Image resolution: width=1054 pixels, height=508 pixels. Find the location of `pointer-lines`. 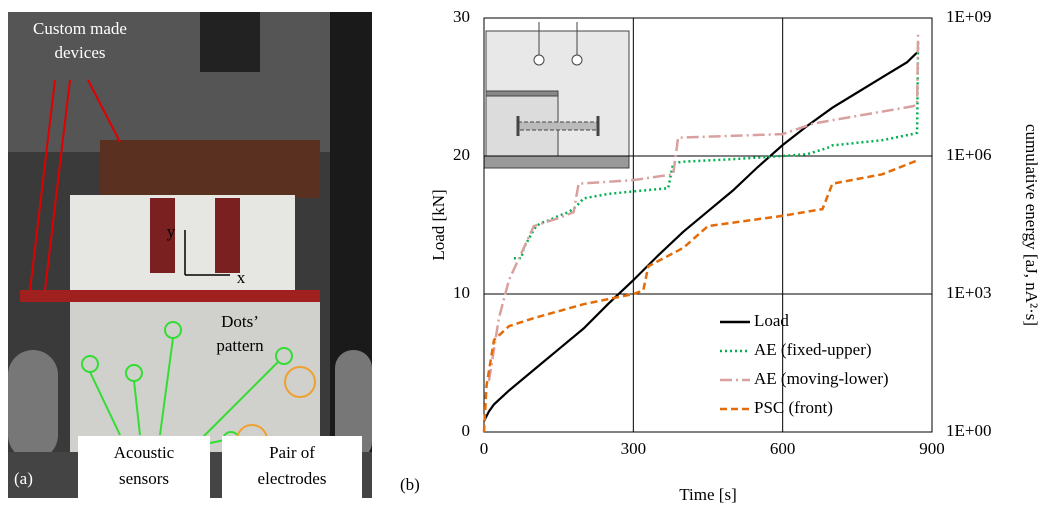

pointer-lines is located at coordinates (75, 185).